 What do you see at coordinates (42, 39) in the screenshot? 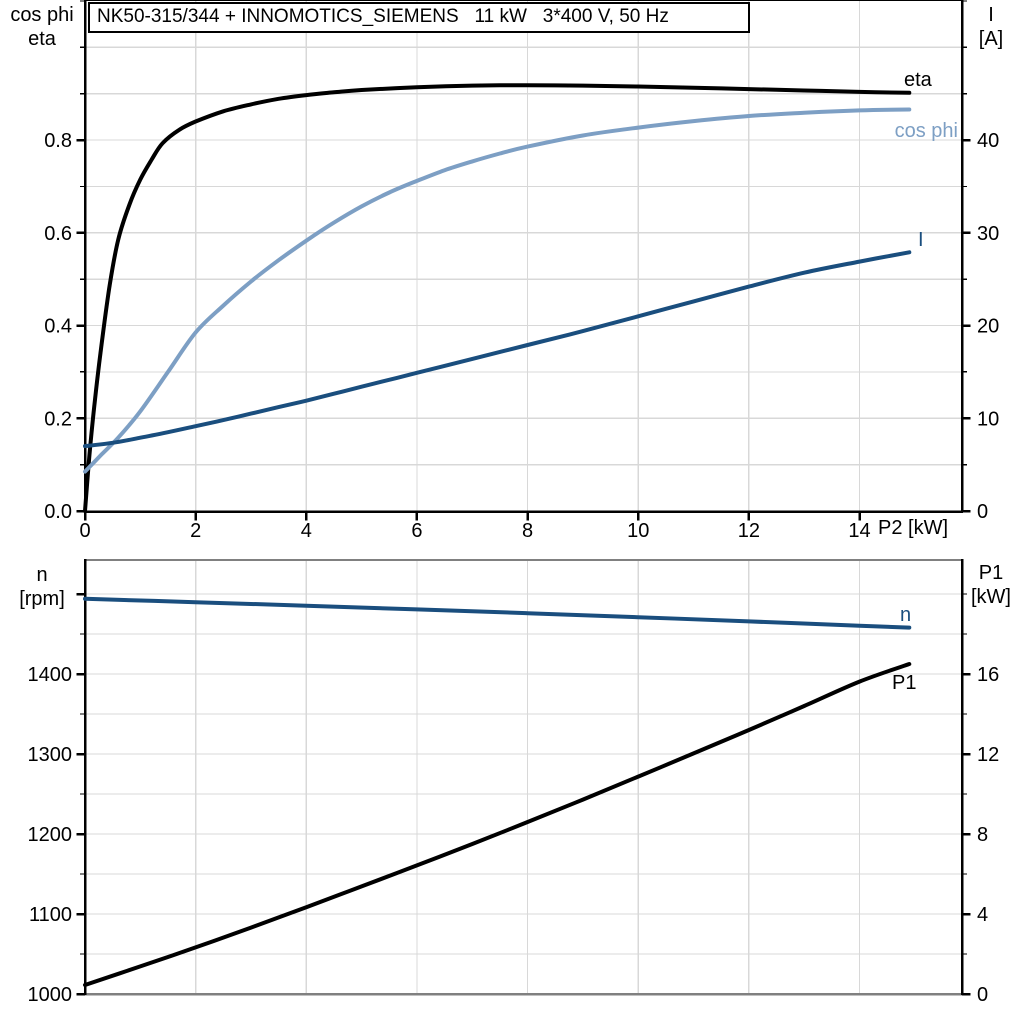
I see `axis-title-line-eta: eta` at bounding box center [42, 39].